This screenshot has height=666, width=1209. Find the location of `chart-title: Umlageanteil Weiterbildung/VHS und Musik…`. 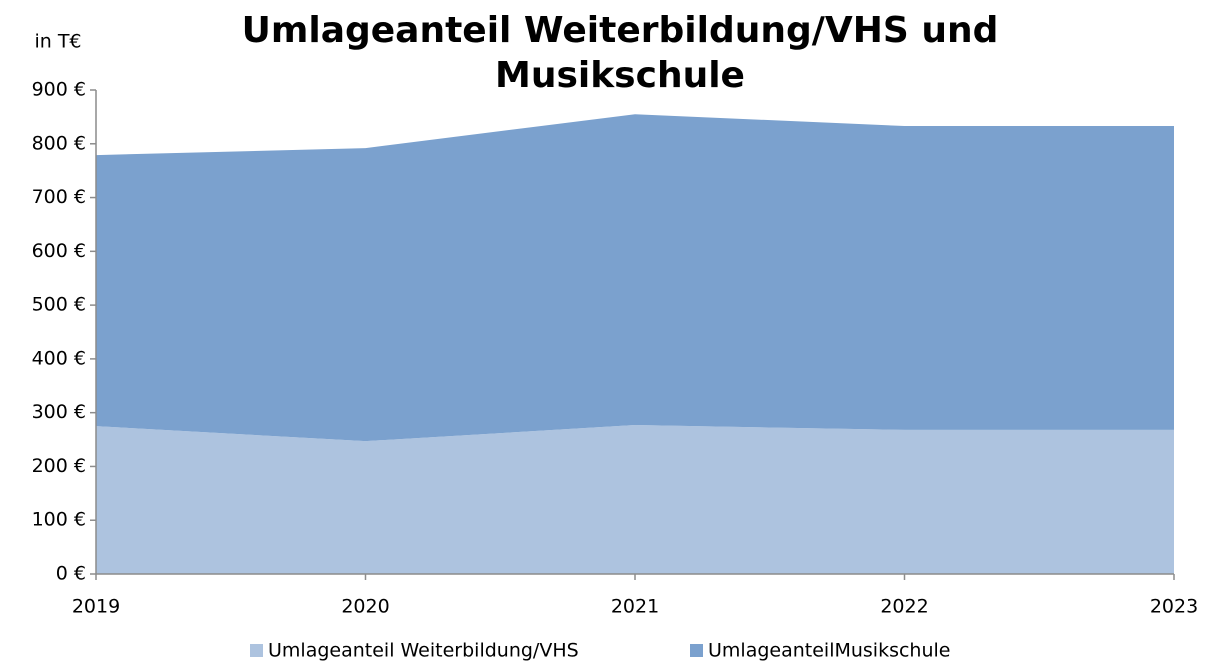

chart-title: Umlageanteil Weiterbildung/VHS und Musik… is located at coordinates (620, 53).